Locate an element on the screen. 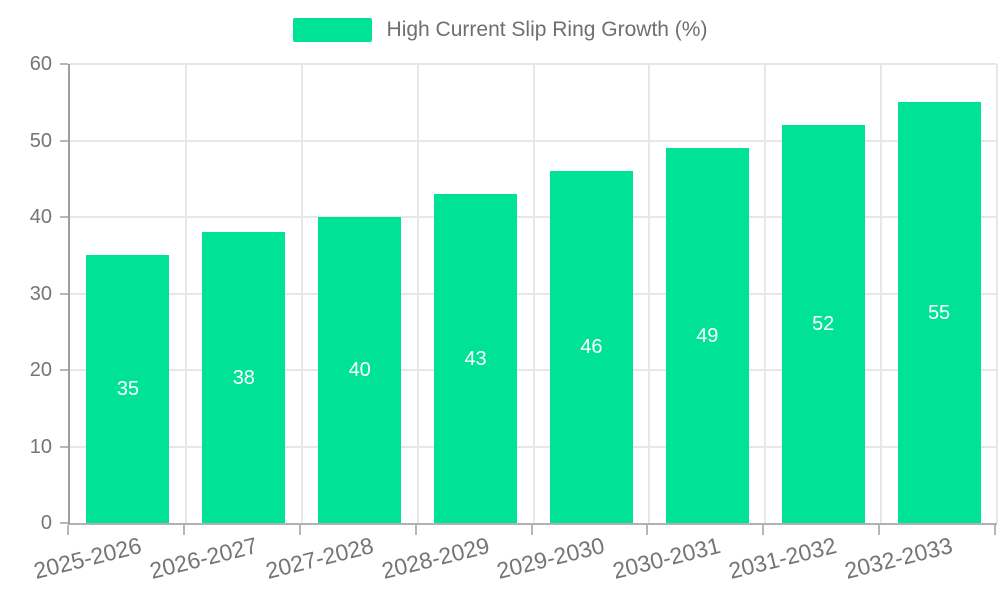  x-tick-label: 2025-2026 is located at coordinates (87, 558).